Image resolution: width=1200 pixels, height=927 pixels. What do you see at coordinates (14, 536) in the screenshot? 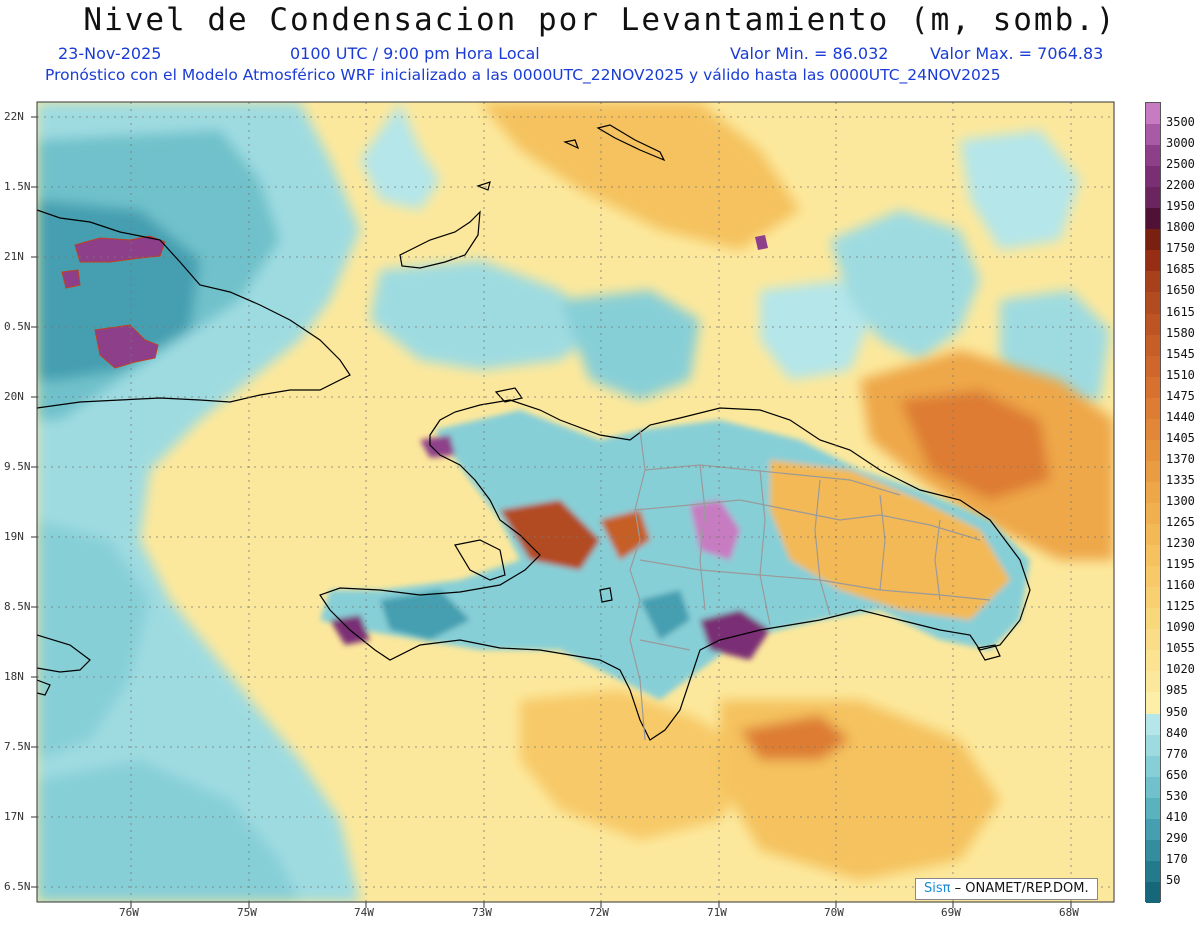
I see `lat-label: 19N` at bounding box center [14, 536].